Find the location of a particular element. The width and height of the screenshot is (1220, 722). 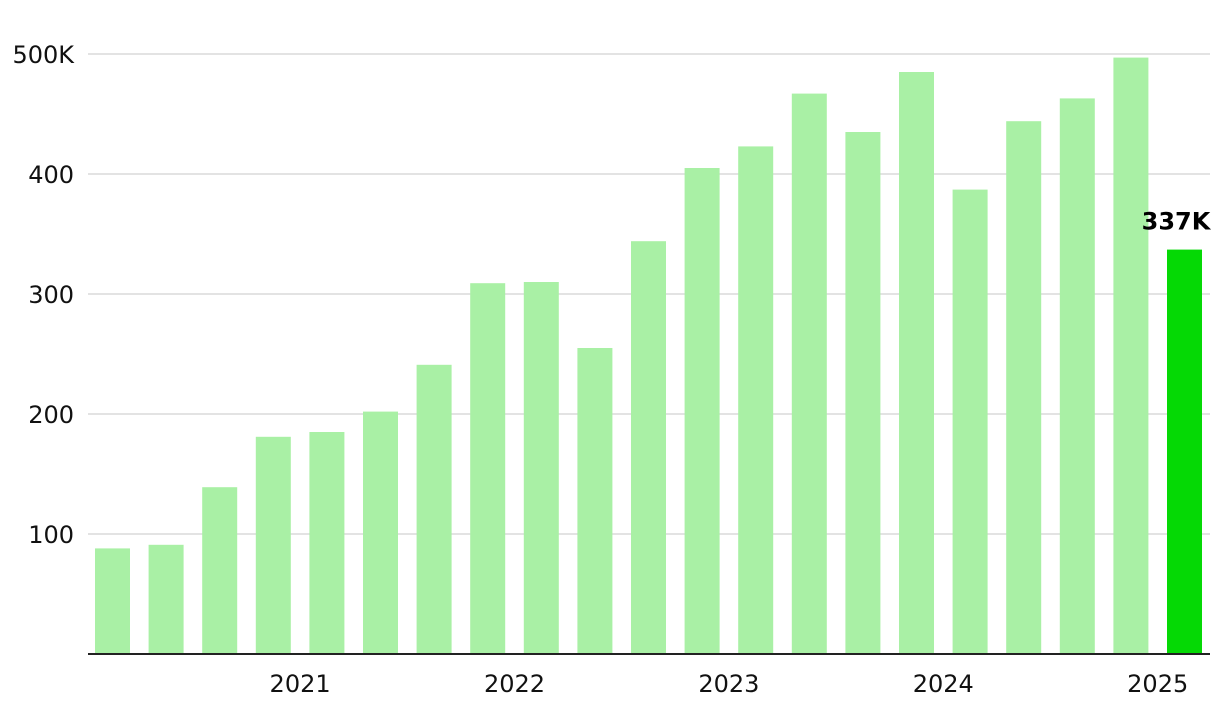

y-tick-label: 200 is located at coordinates (51, 415).